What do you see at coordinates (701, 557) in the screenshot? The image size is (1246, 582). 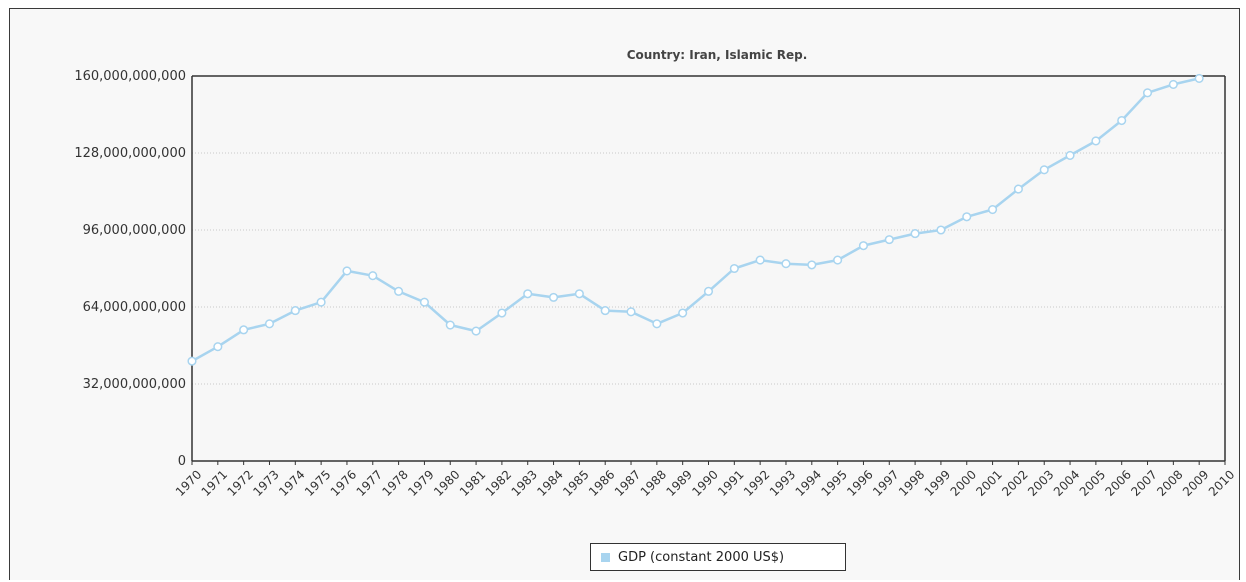 I see `legend-label: GDP (constant 2000 US$)` at bounding box center [701, 557].